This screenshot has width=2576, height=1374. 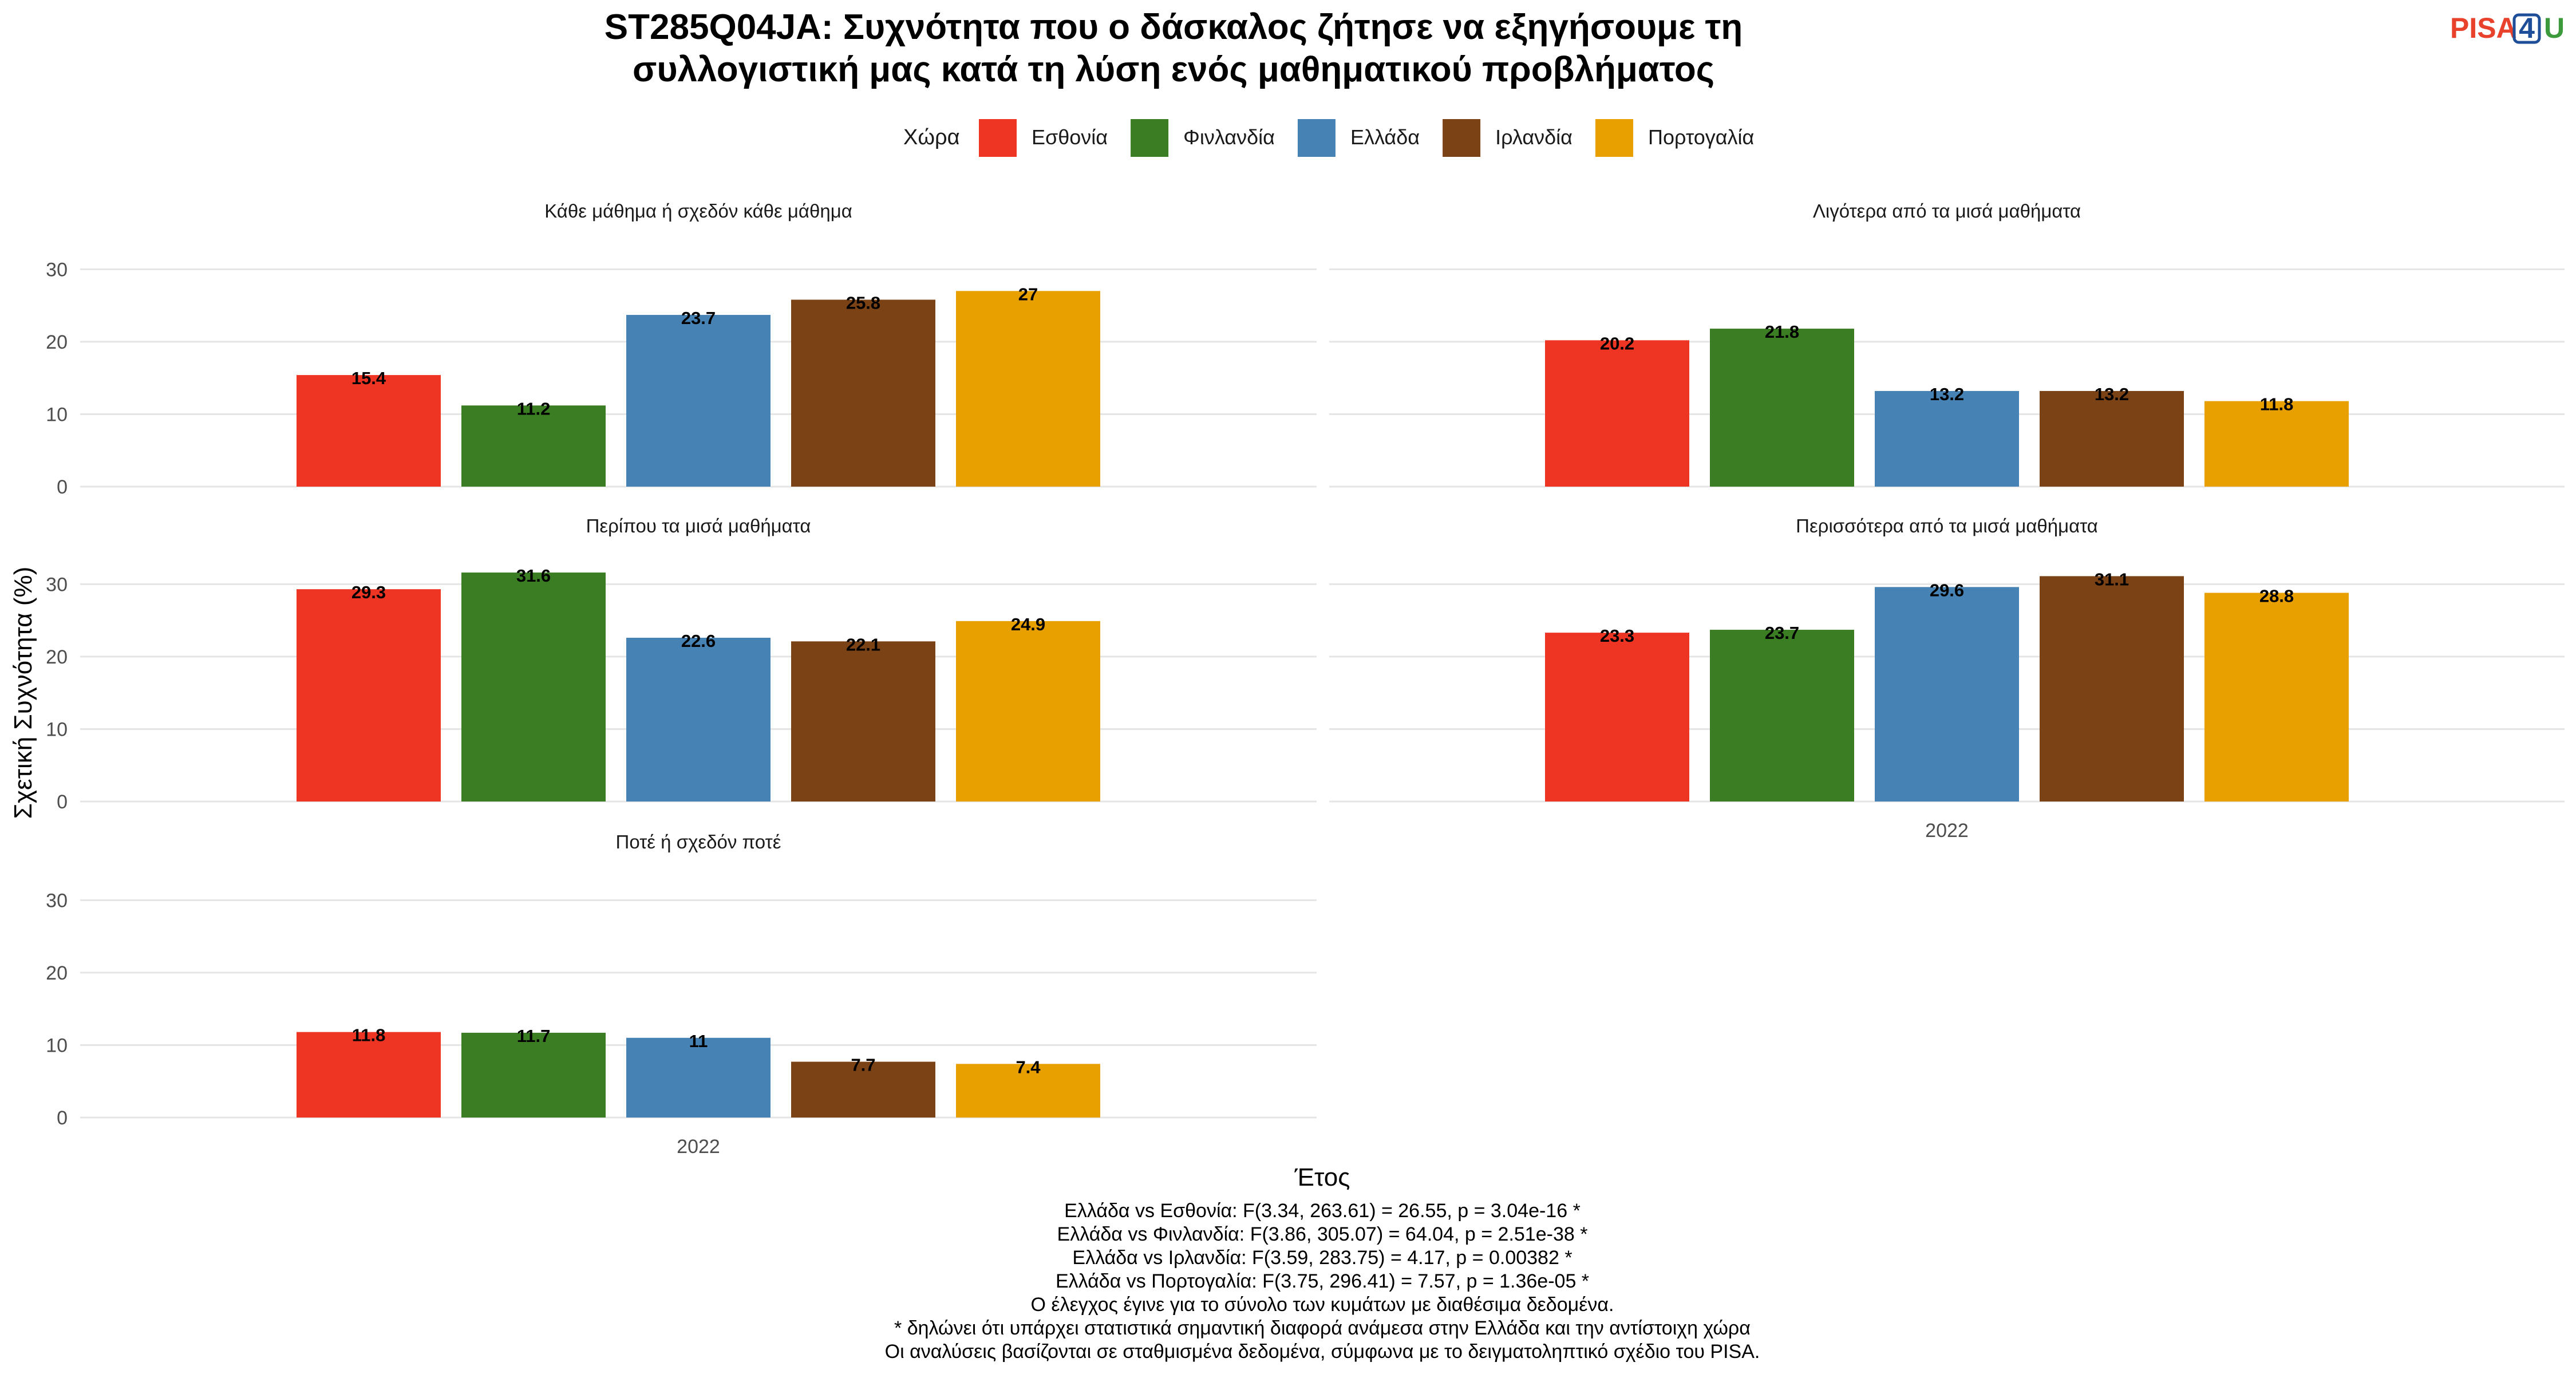 What do you see at coordinates (698, 841) in the screenshot?
I see `facet-label: Ποτέ ή σχεδόν ποτέ` at bounding box center [698, 841].